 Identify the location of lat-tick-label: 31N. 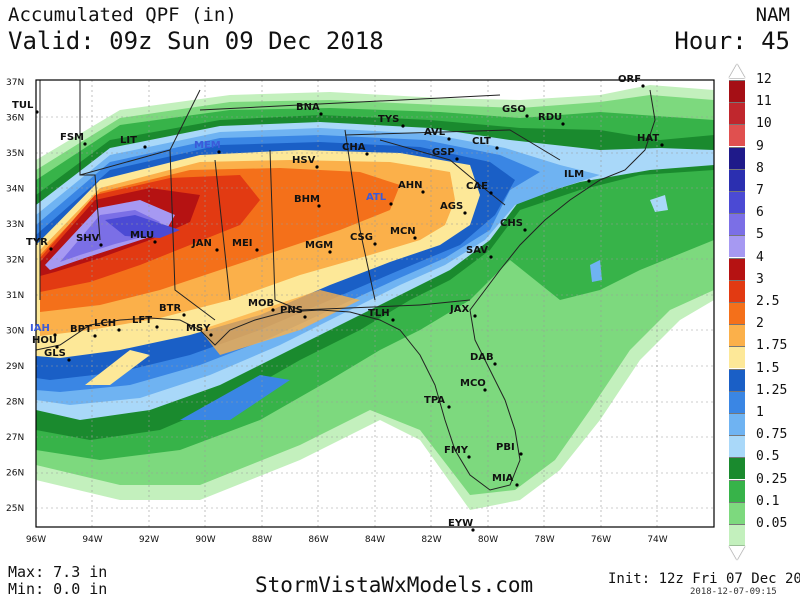
(15, 296).